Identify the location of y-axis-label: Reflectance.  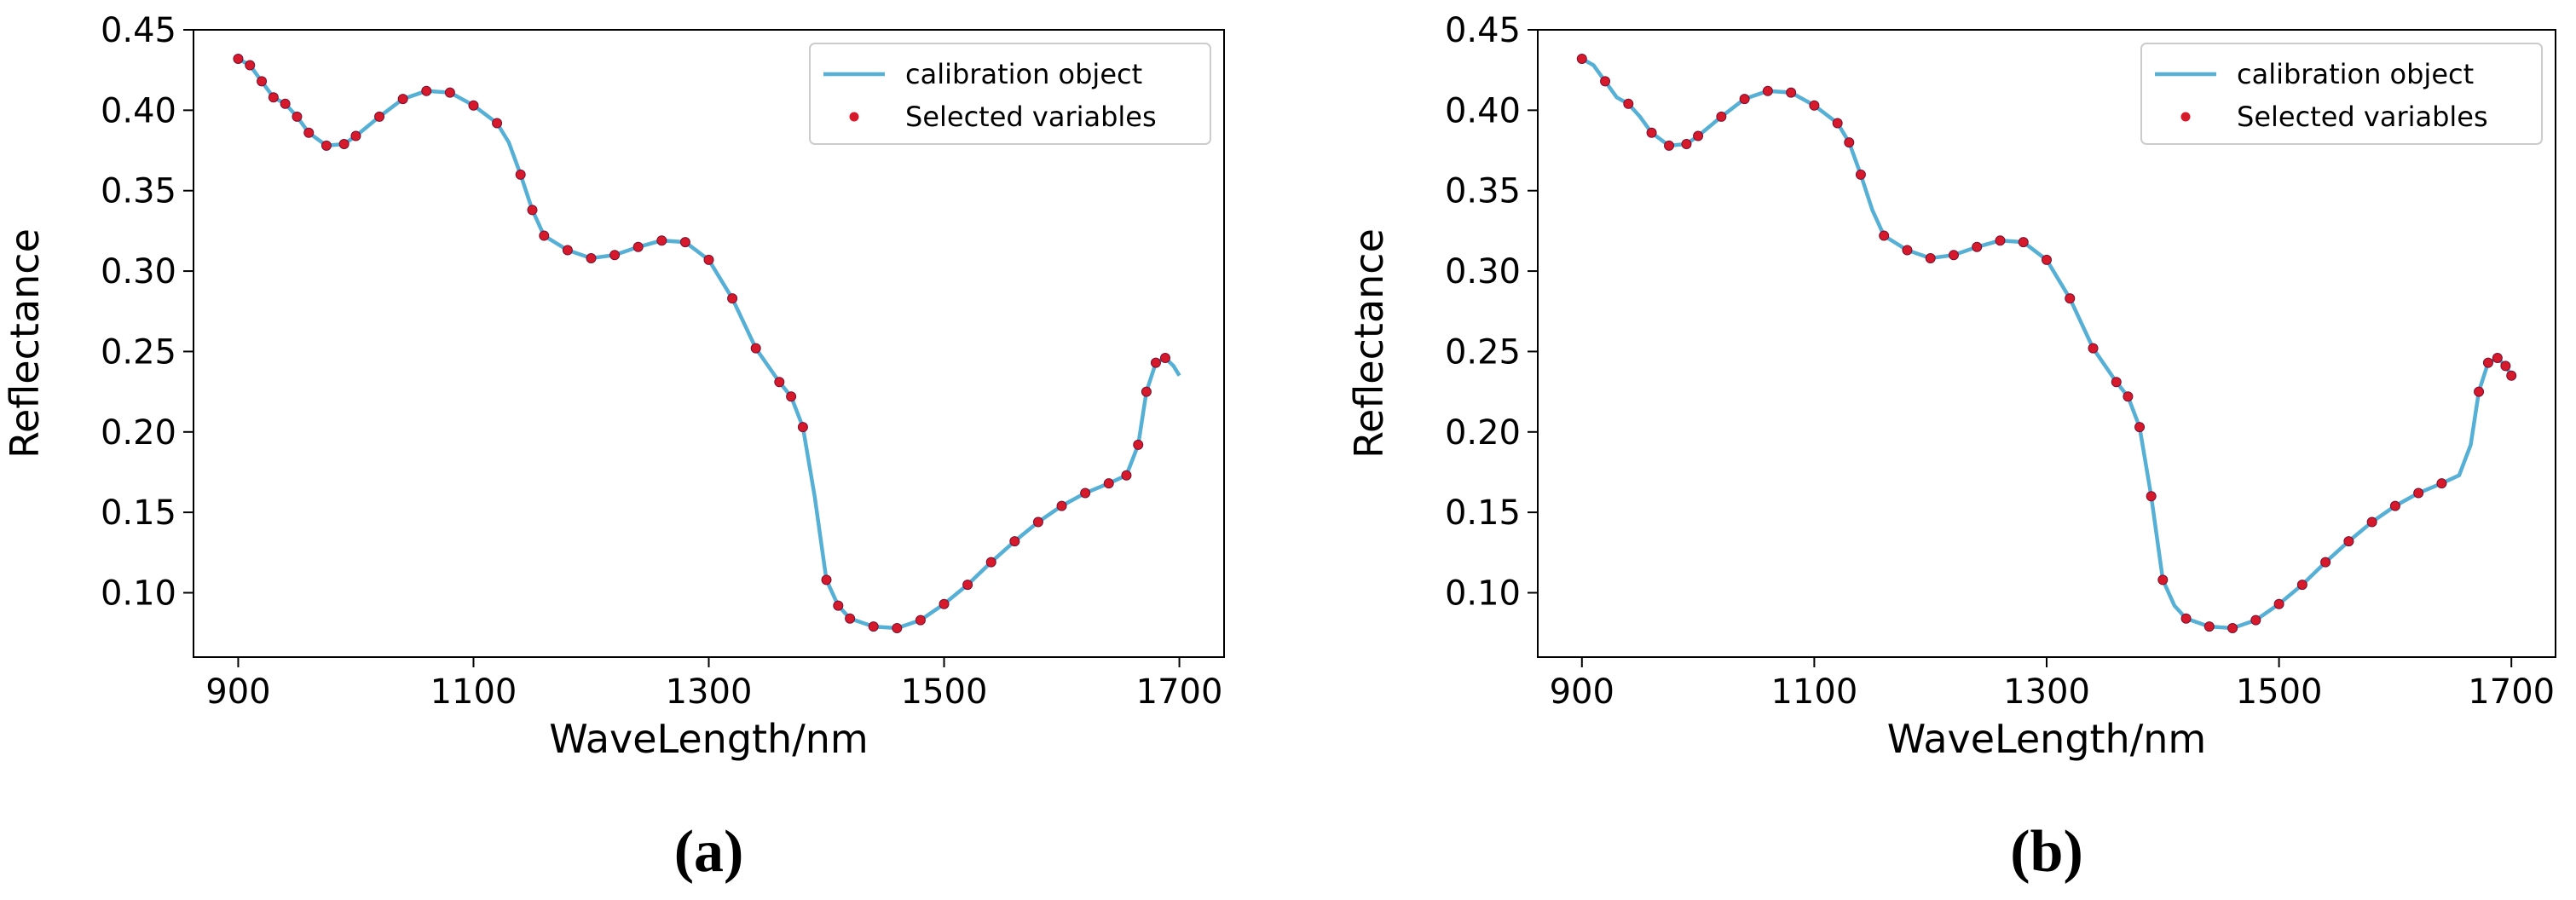
(1369, 343).